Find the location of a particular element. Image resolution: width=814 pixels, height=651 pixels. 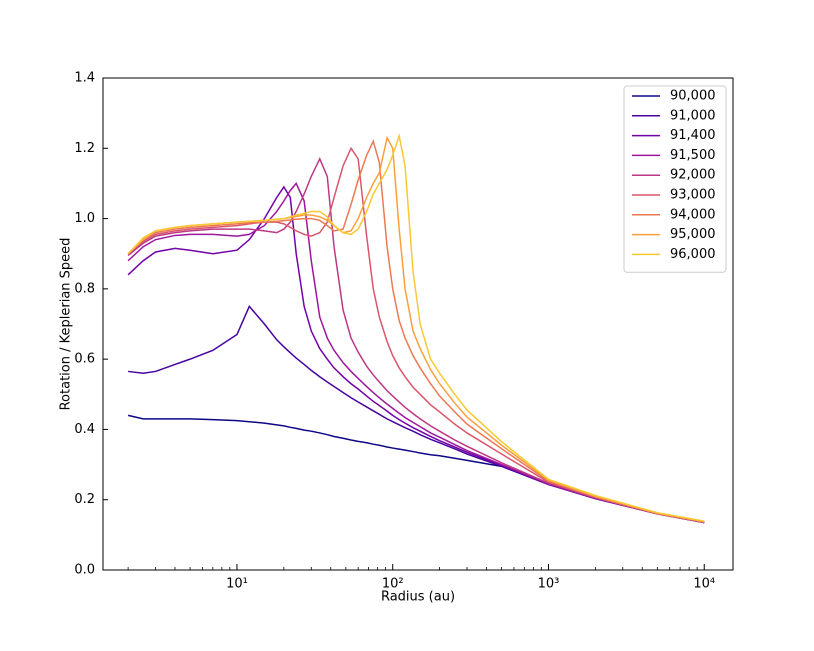

legend-label: 94,000 is located at coordinates (693, 214).